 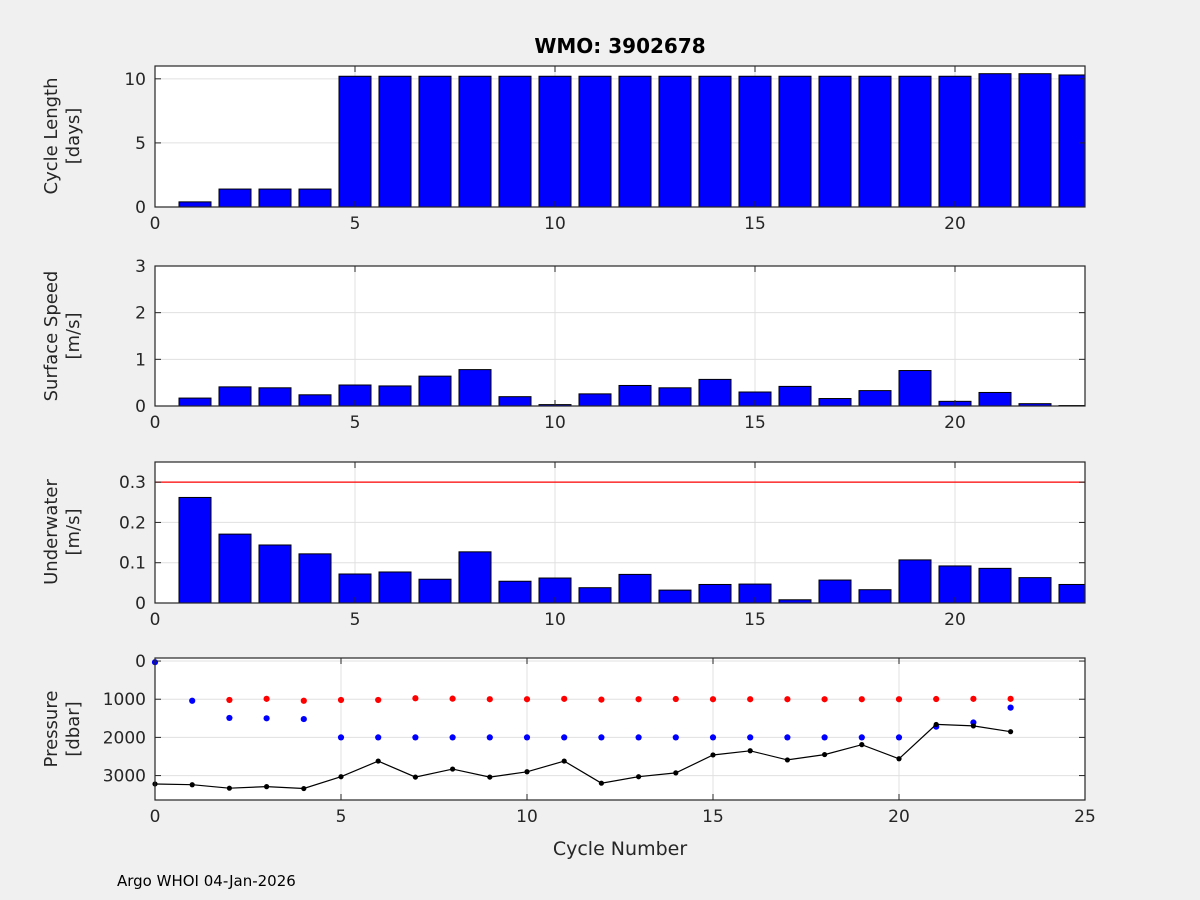 What do you see at coordinates (620, 46) in the screenshot?
I see `figure-title: WMO: 3902678` at bounding box center [620, 46].